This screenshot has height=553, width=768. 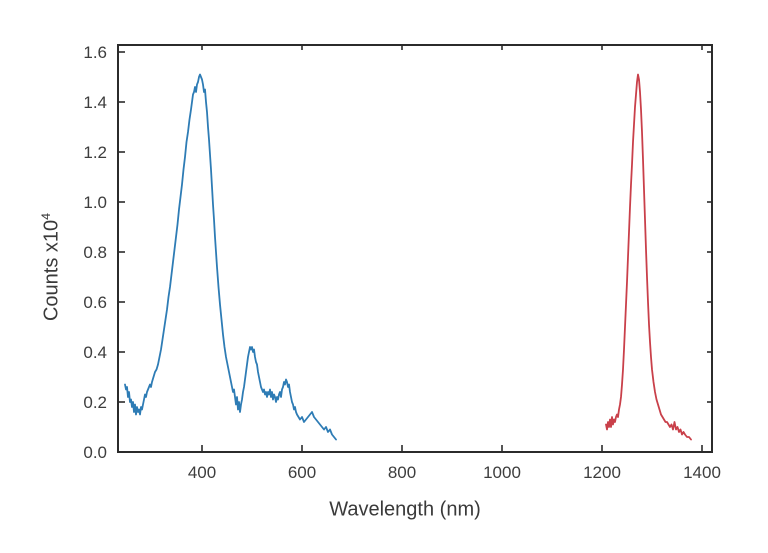 What do you see at coordinates (95, 102) in the screenshot?
I see `y-tick-label: 1.4` at bounding box center [95, 102].